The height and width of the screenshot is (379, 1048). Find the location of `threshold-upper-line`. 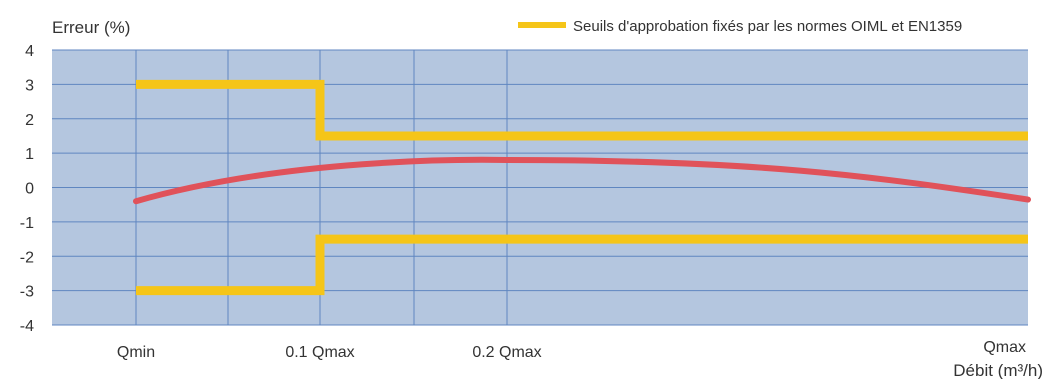

threshold-upper-line is located at coordinates (582, 110).